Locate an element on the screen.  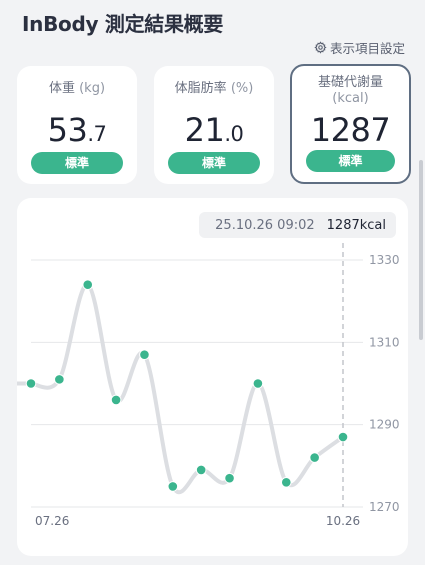
scrollbar is located at coordinates (421, 250).